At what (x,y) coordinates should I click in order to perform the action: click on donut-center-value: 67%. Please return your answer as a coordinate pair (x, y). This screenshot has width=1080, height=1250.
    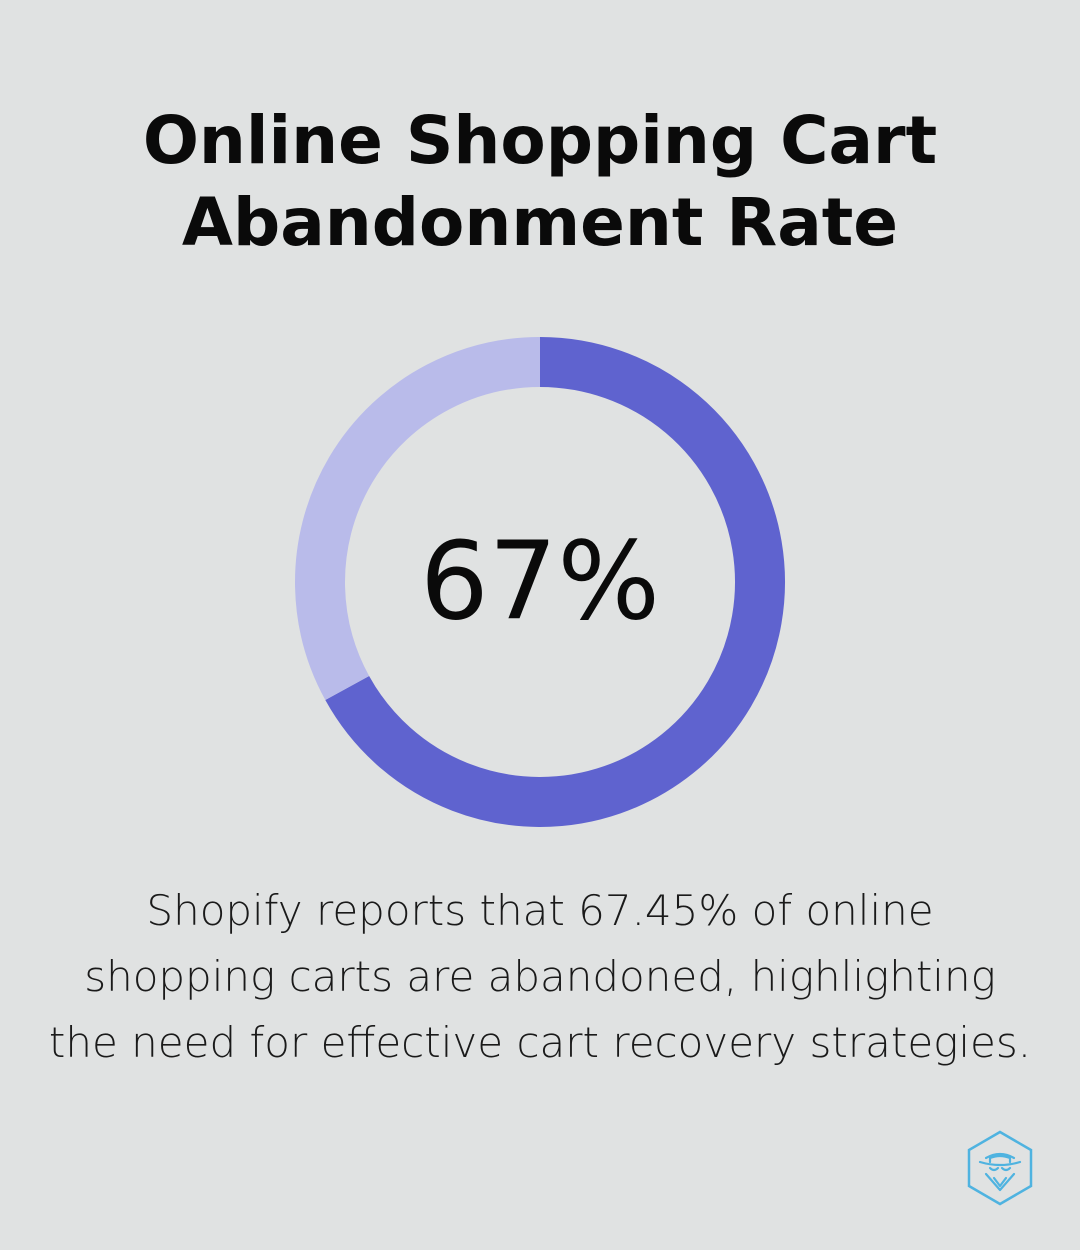
    Looking at the image, I should click on (540, 582).